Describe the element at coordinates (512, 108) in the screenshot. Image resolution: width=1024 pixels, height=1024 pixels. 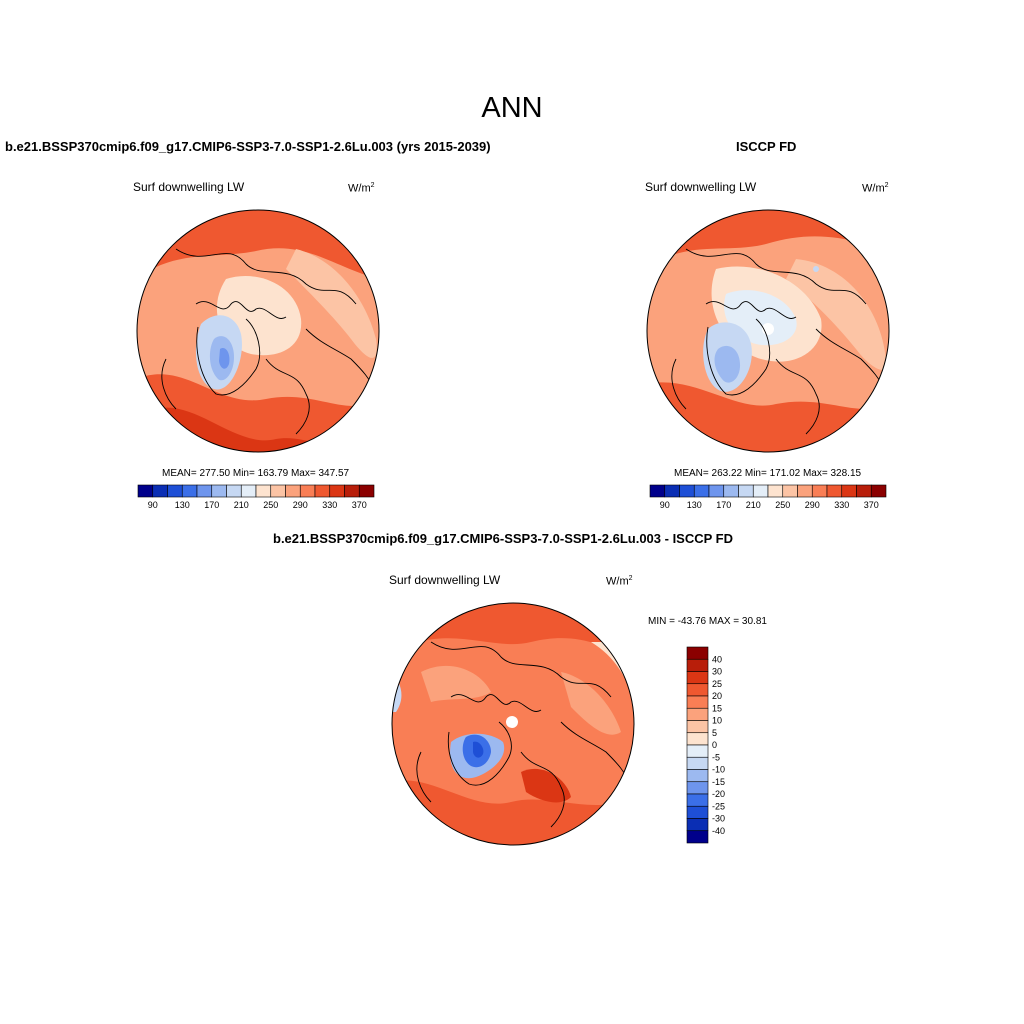
I see `figure-title: ANN` at that location.